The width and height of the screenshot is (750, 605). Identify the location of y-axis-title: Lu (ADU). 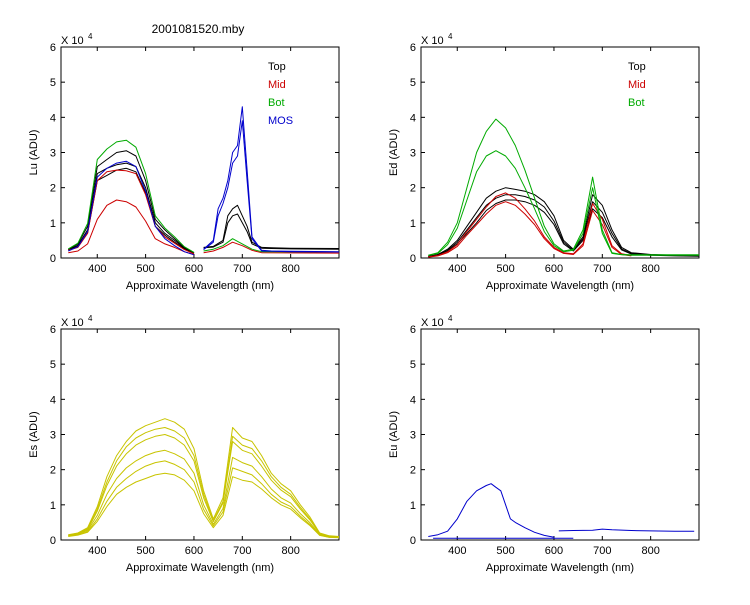
(34, 153).